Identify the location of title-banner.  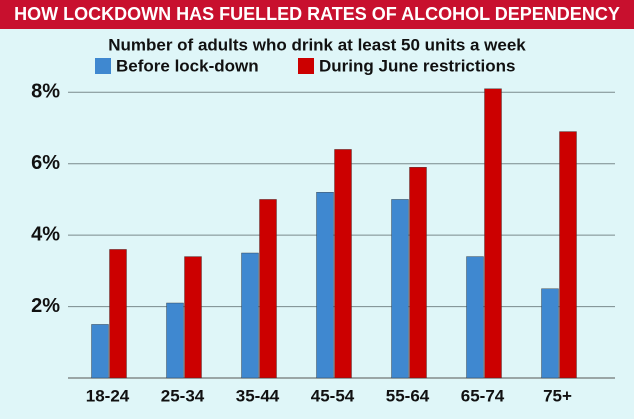
(317, 14).